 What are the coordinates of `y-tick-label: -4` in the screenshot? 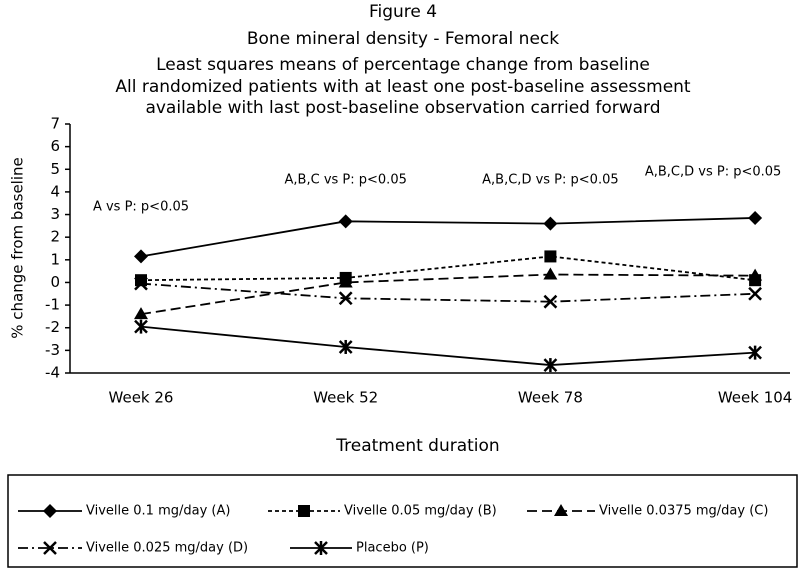 It's located at (52, 373).